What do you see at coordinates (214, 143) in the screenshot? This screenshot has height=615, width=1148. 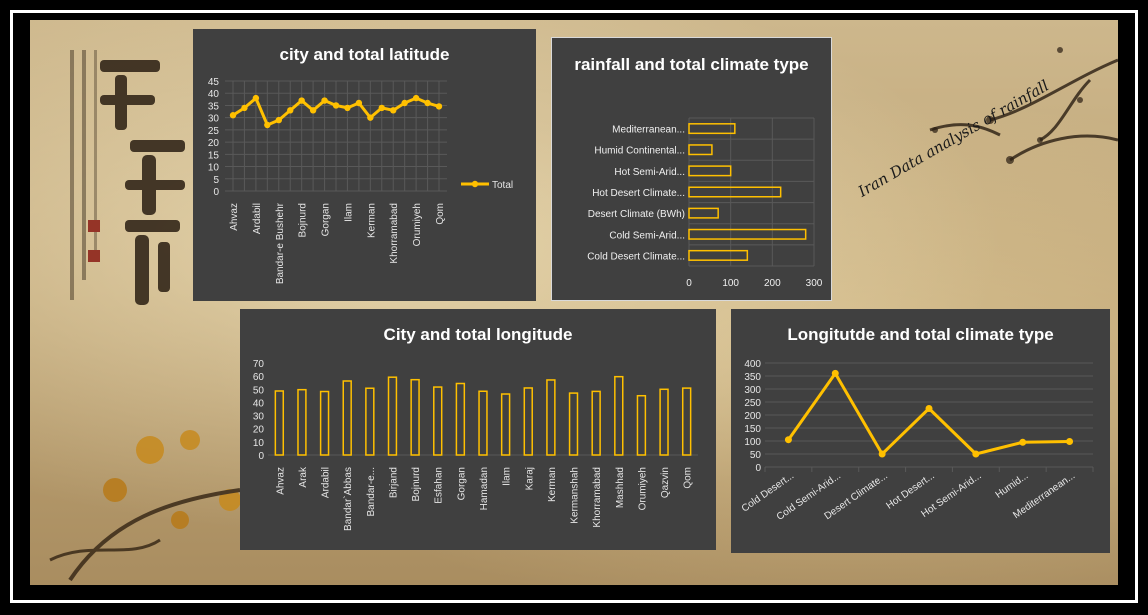 I see `y-tick-label: 20` at bounding box center [214, 143].